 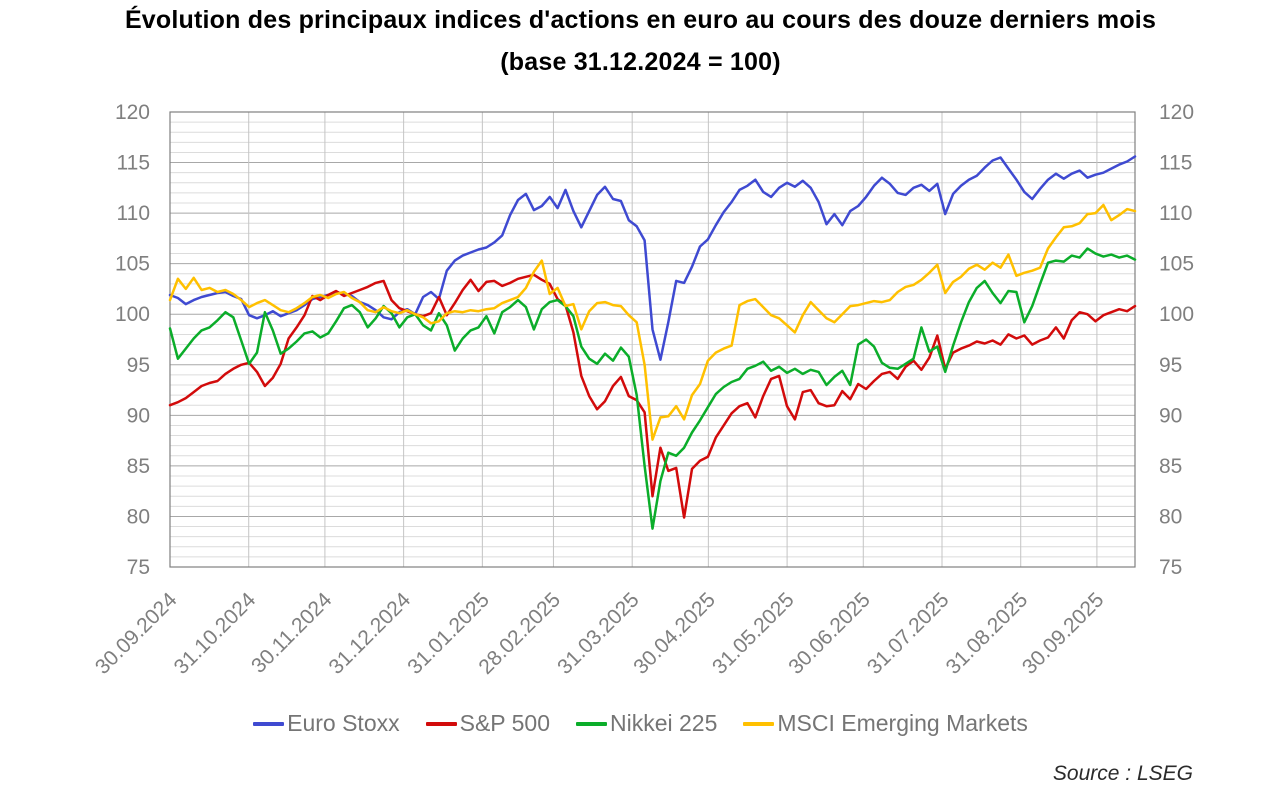 What do you see at coordinates (1170, 365) in the screenshot?
I see `y-axis-label-right: 95` at bounding box center [1170, 365].